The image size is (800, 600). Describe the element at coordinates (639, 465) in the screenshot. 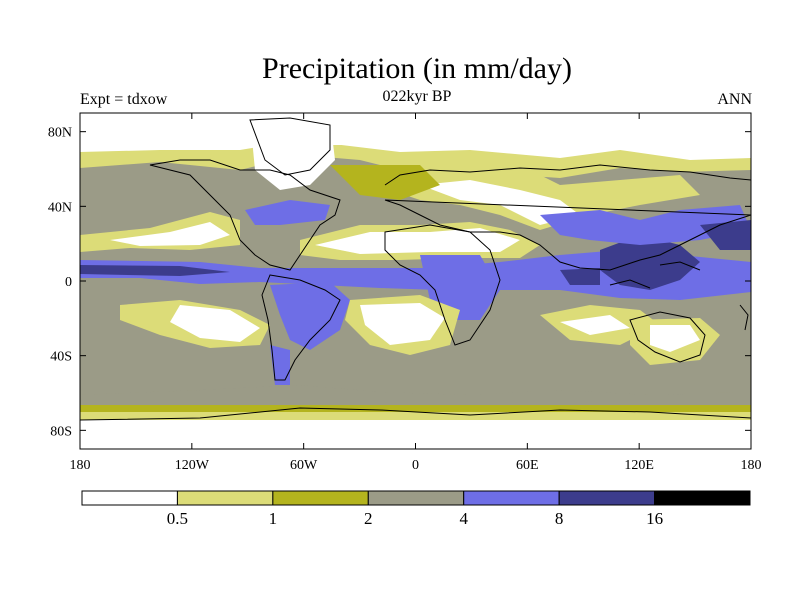

I see `lon-tick-label: 120E` at that location.